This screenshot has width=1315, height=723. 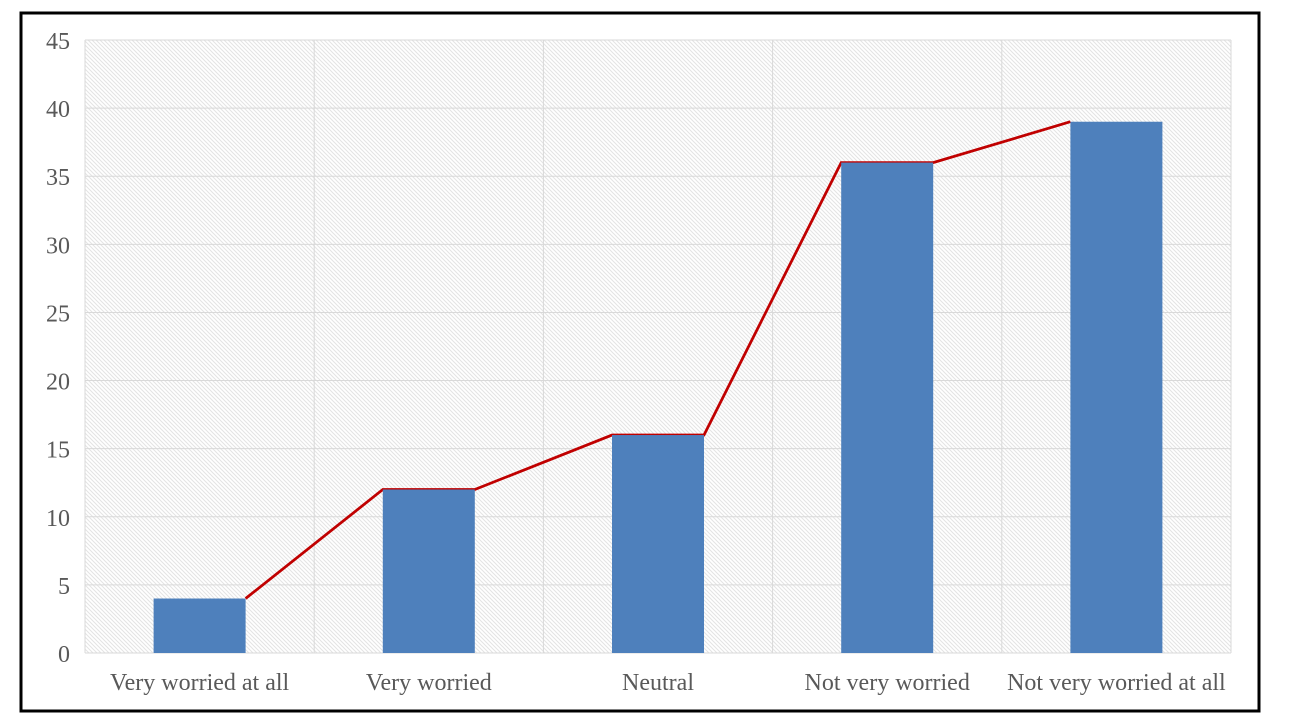 I want to click on y-tick-label: 15, so click(x=58, y=451).